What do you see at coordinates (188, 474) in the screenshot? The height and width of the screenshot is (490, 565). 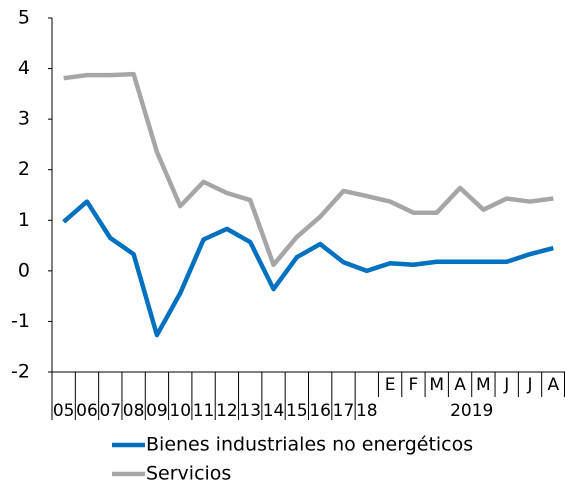 I see `legend-label: Servicios` at bounding box center [188, 474].